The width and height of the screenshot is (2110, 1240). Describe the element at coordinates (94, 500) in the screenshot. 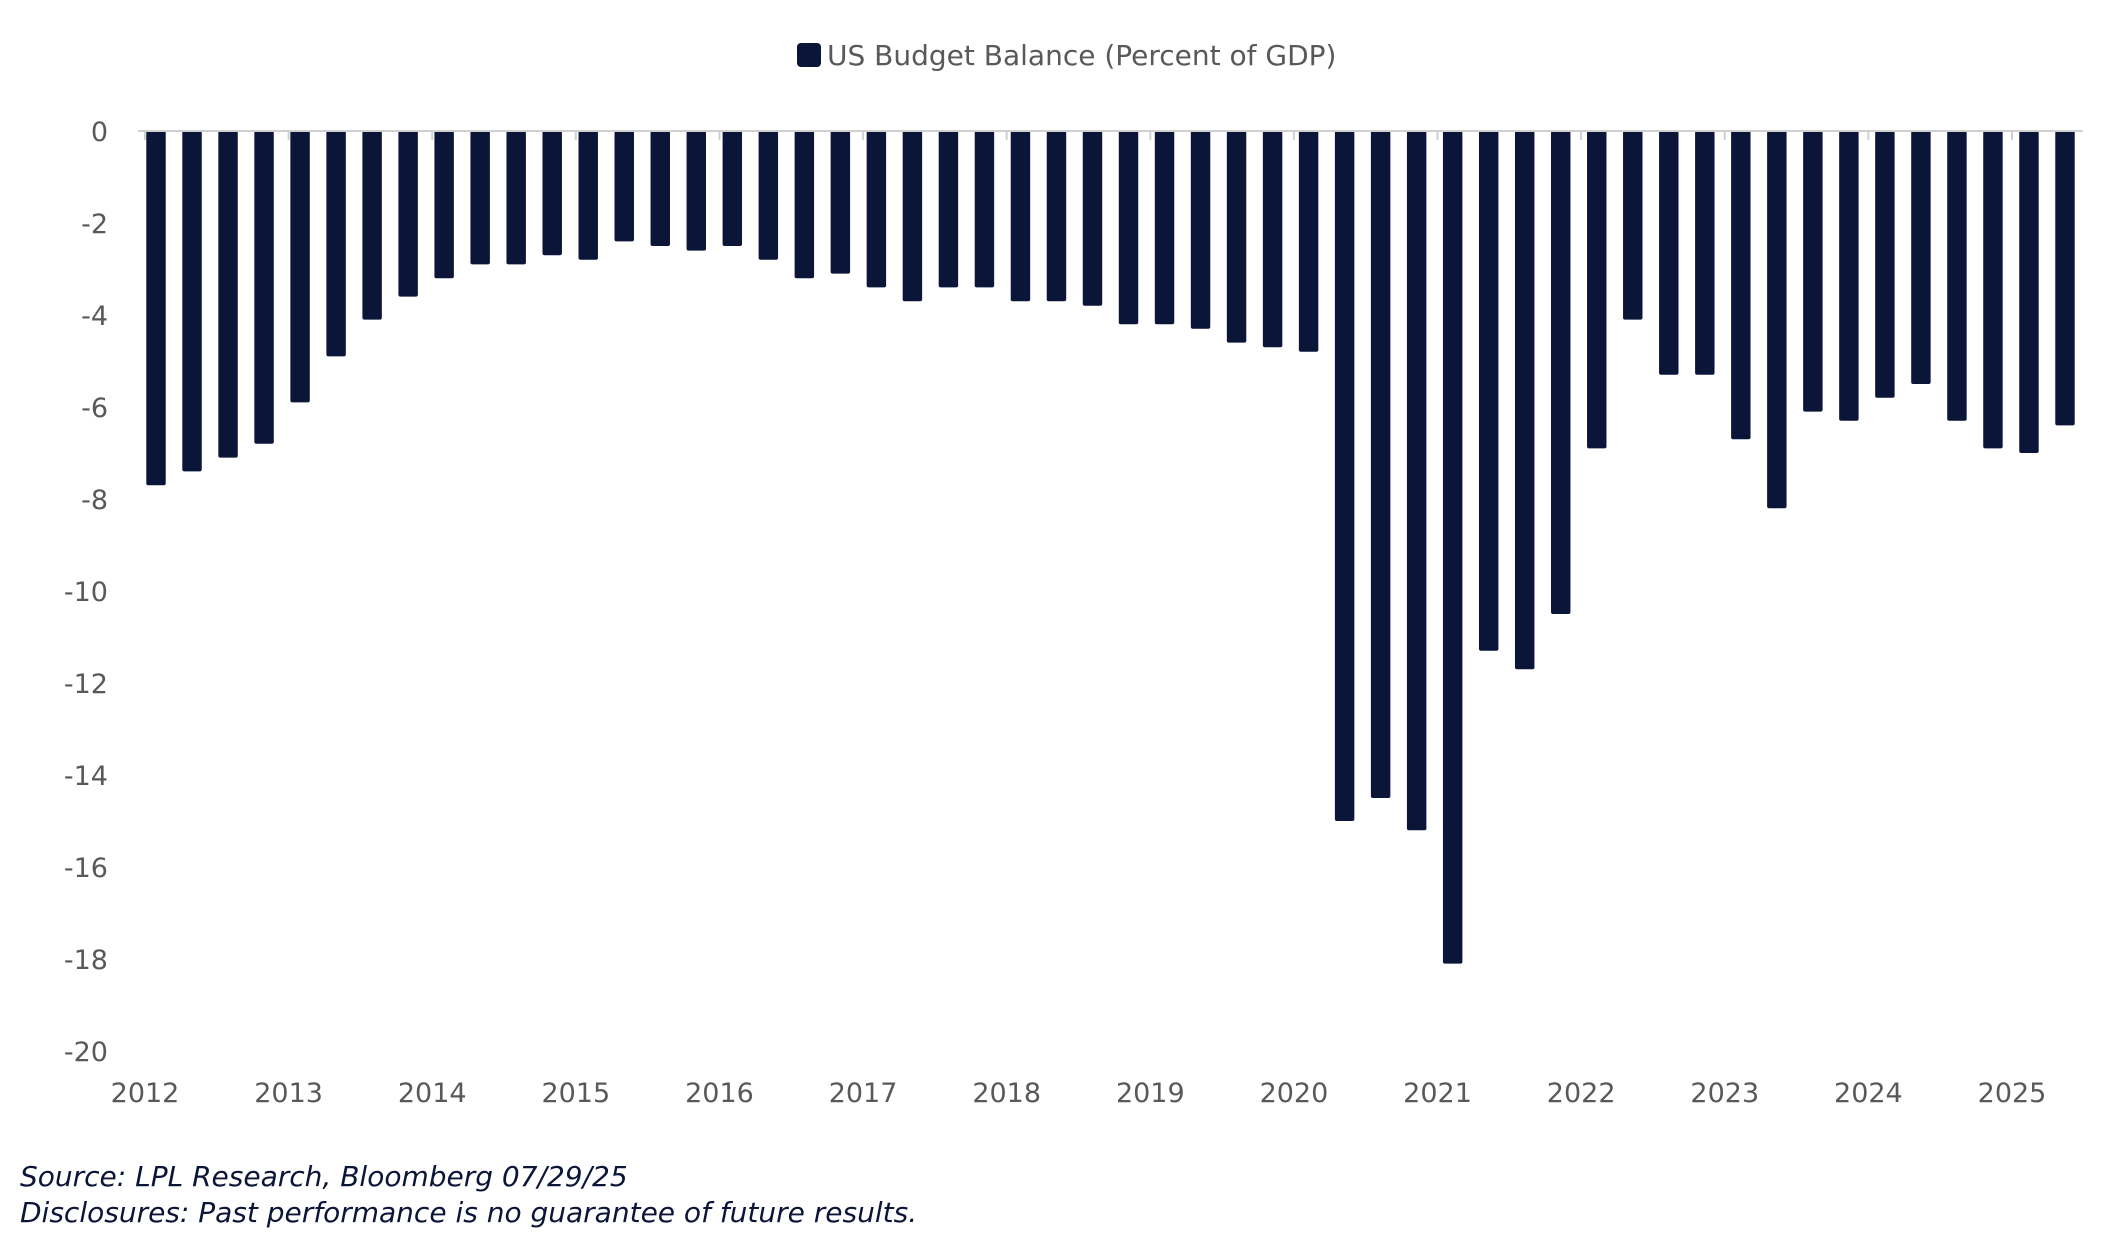

I see `y-tick-label: -8` at that location.